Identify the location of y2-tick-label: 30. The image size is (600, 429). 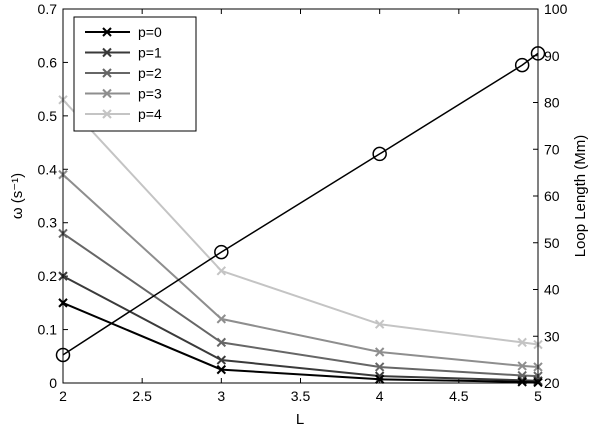
(552, 336).